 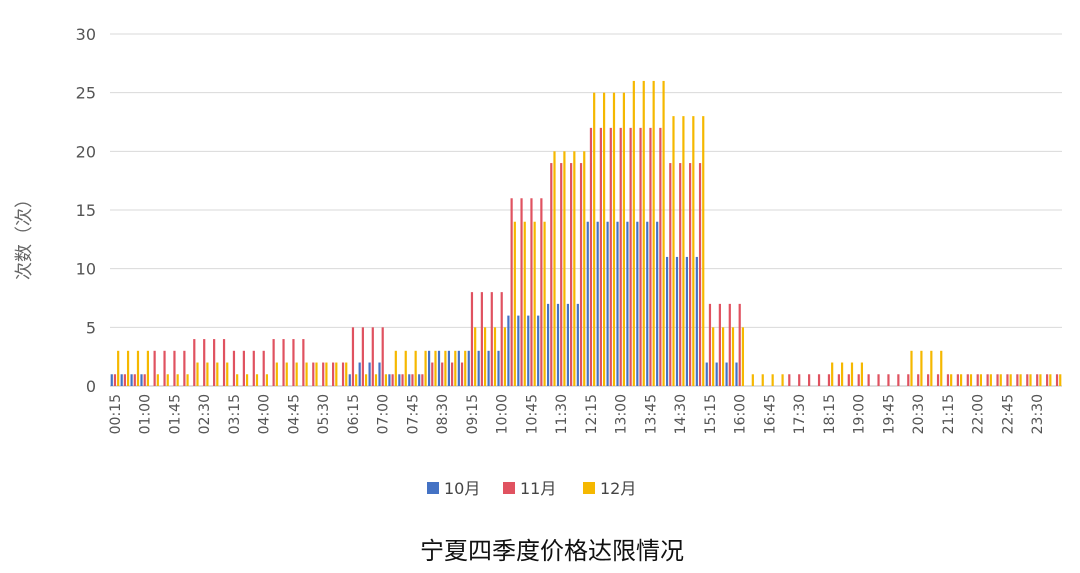 I want to click on x-tick-label: 21:15, so click(x=949, y=414).